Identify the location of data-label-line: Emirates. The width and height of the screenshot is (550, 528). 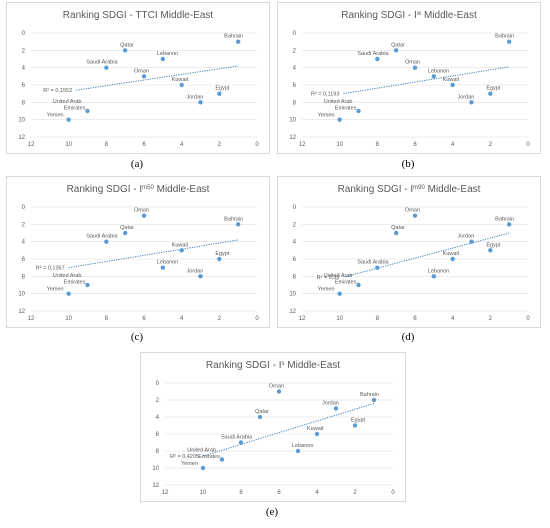
(209, 457).